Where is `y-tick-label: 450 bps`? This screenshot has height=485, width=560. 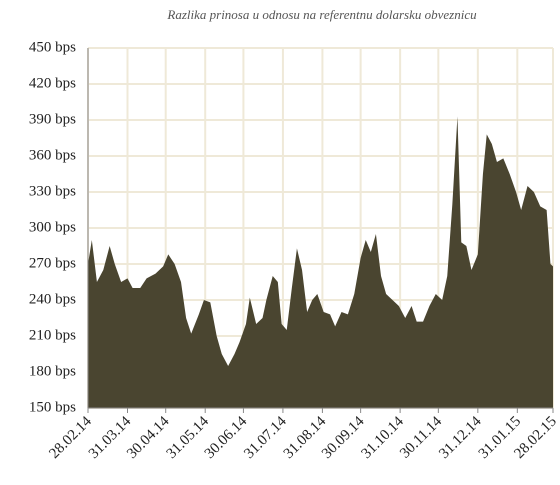 y-tick-label: 450 bps is located at coordinates (52, 47).